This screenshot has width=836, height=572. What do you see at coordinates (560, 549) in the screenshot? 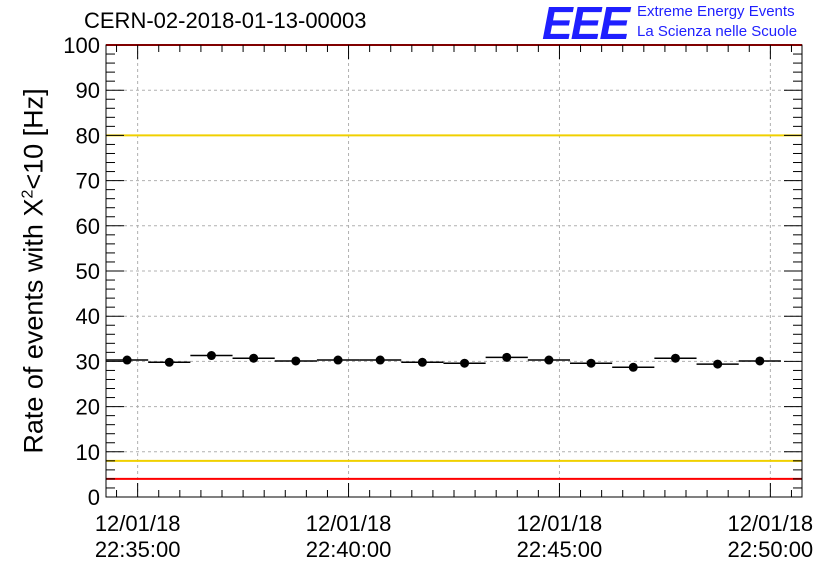
I see `x-tick-label-time: 22:45:00` at bounding box center [560, 549].